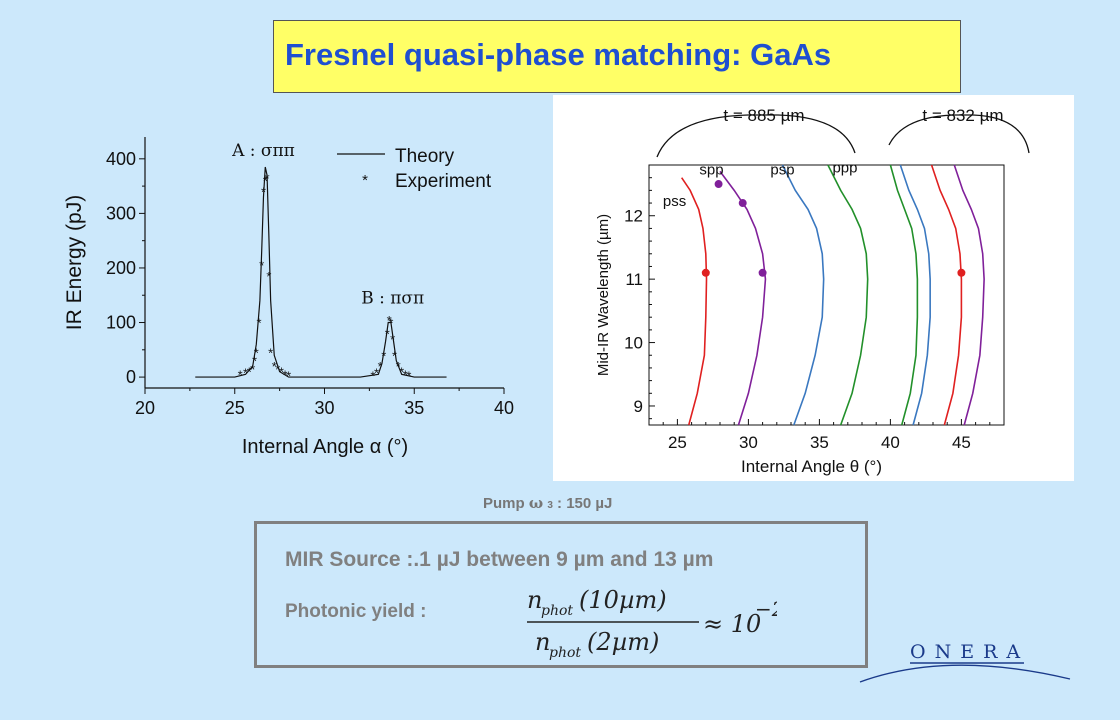 Image resolution: width=1120 pixels, height=720 pixels. I want to click on y-tick-label: 9, so click(638, 406).